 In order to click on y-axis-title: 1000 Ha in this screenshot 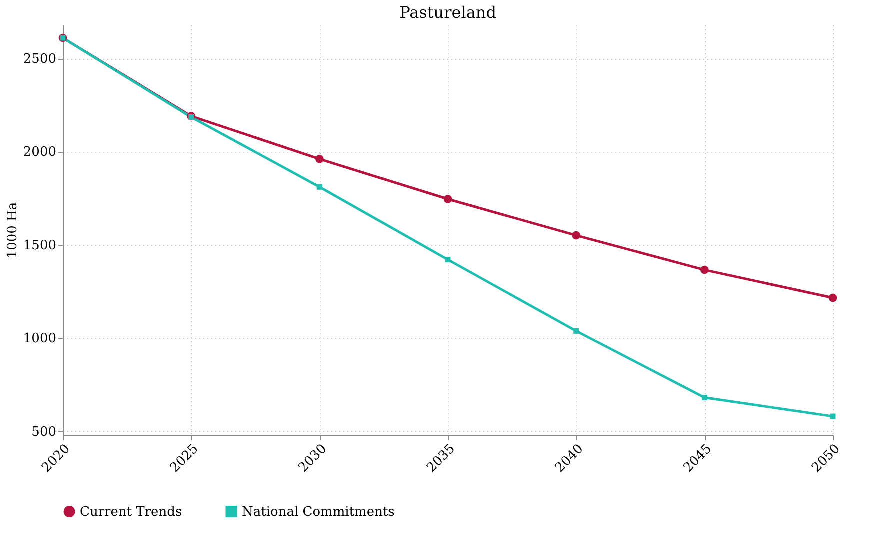, I will do `click(12, 230)`.